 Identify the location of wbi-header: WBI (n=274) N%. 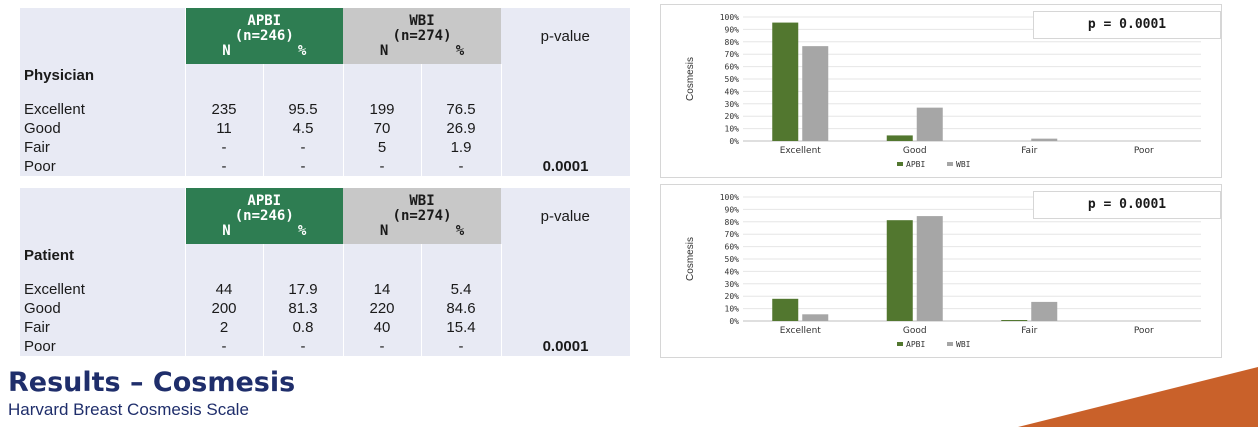
(422, 216).